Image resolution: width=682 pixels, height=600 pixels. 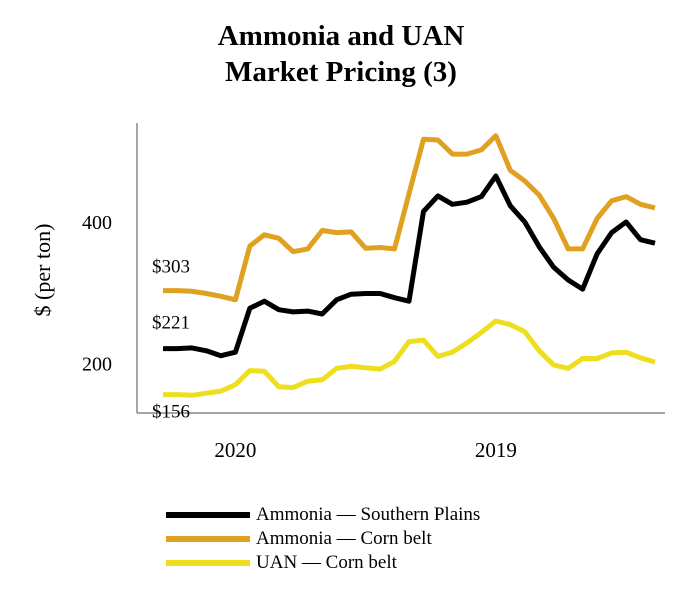 I want to click on legend-label: Ammonia — Southern Plains, so click(x=368, y=514).